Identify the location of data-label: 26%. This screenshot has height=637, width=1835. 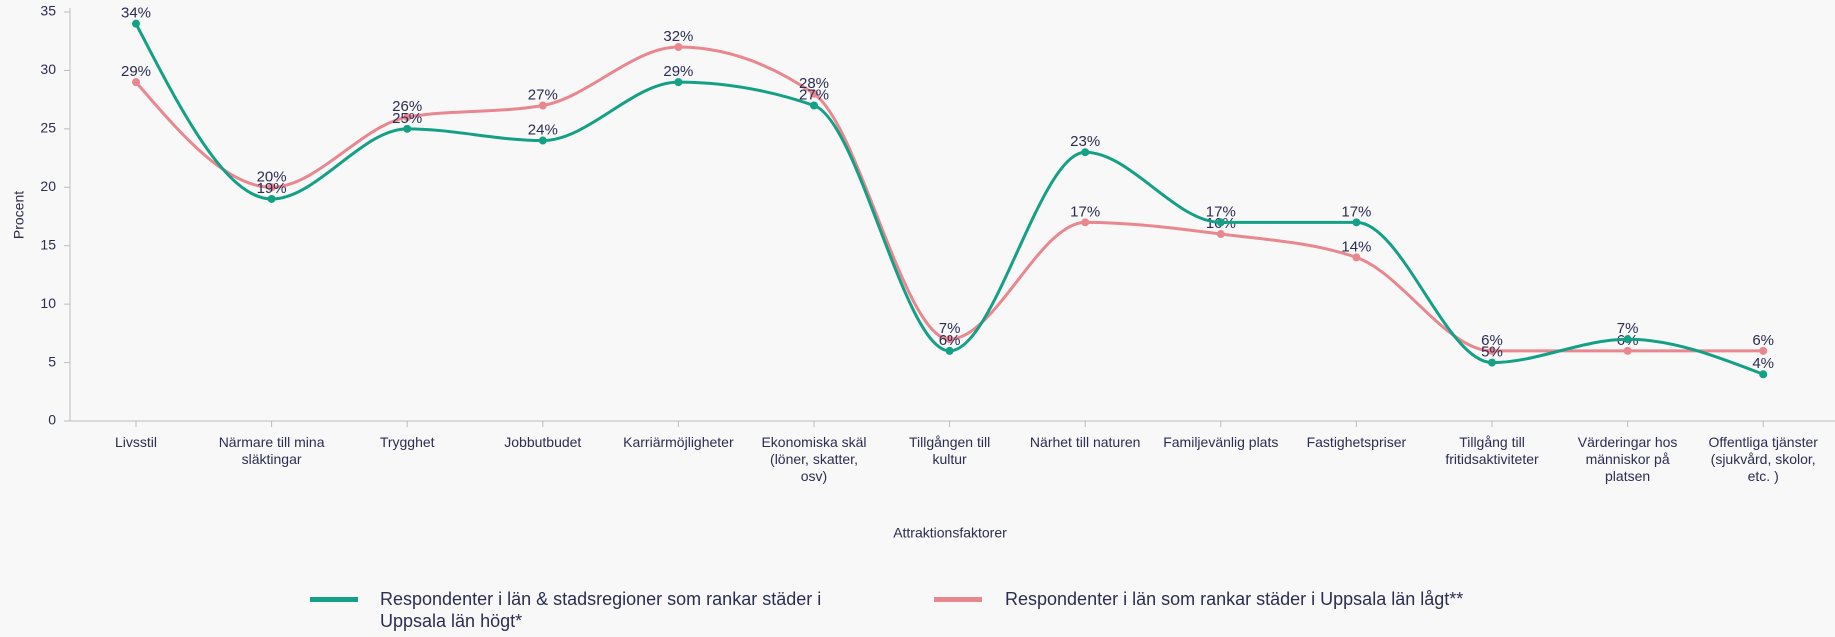
(407, 106).